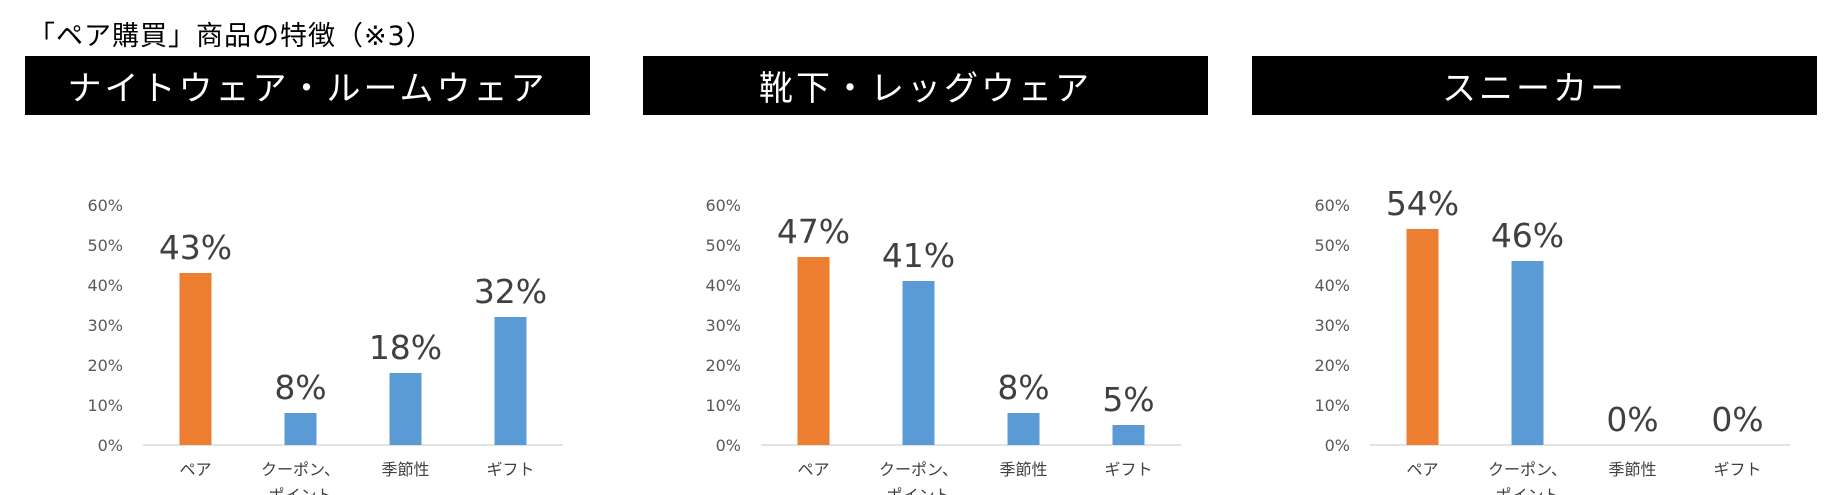 Image resolution: width=1834 pixels, height=495 pixels. I want to click on chart-title: 靴下・レッグウェア, so click(925, 85).